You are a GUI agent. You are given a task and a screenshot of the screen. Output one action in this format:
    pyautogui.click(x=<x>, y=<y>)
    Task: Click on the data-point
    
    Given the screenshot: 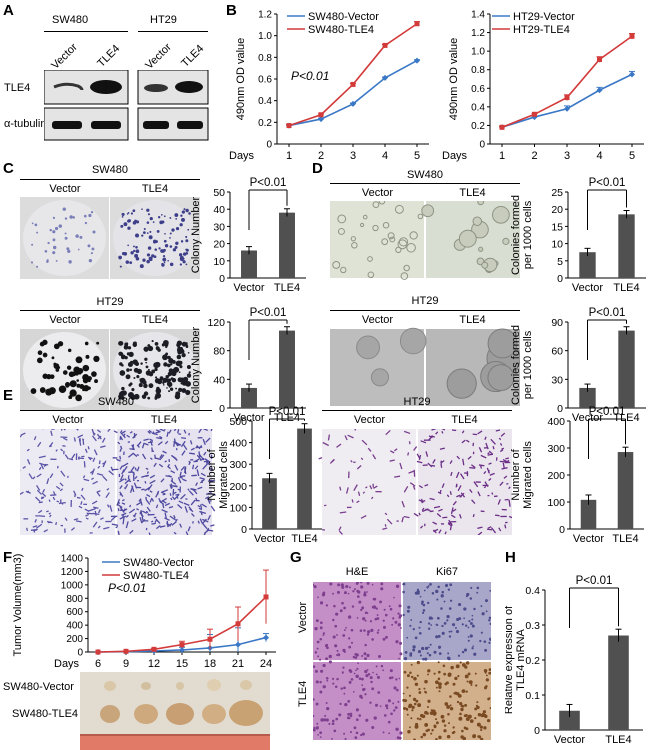 What is the action you would take?
    pyautogui.click(x=266, y=597)
    